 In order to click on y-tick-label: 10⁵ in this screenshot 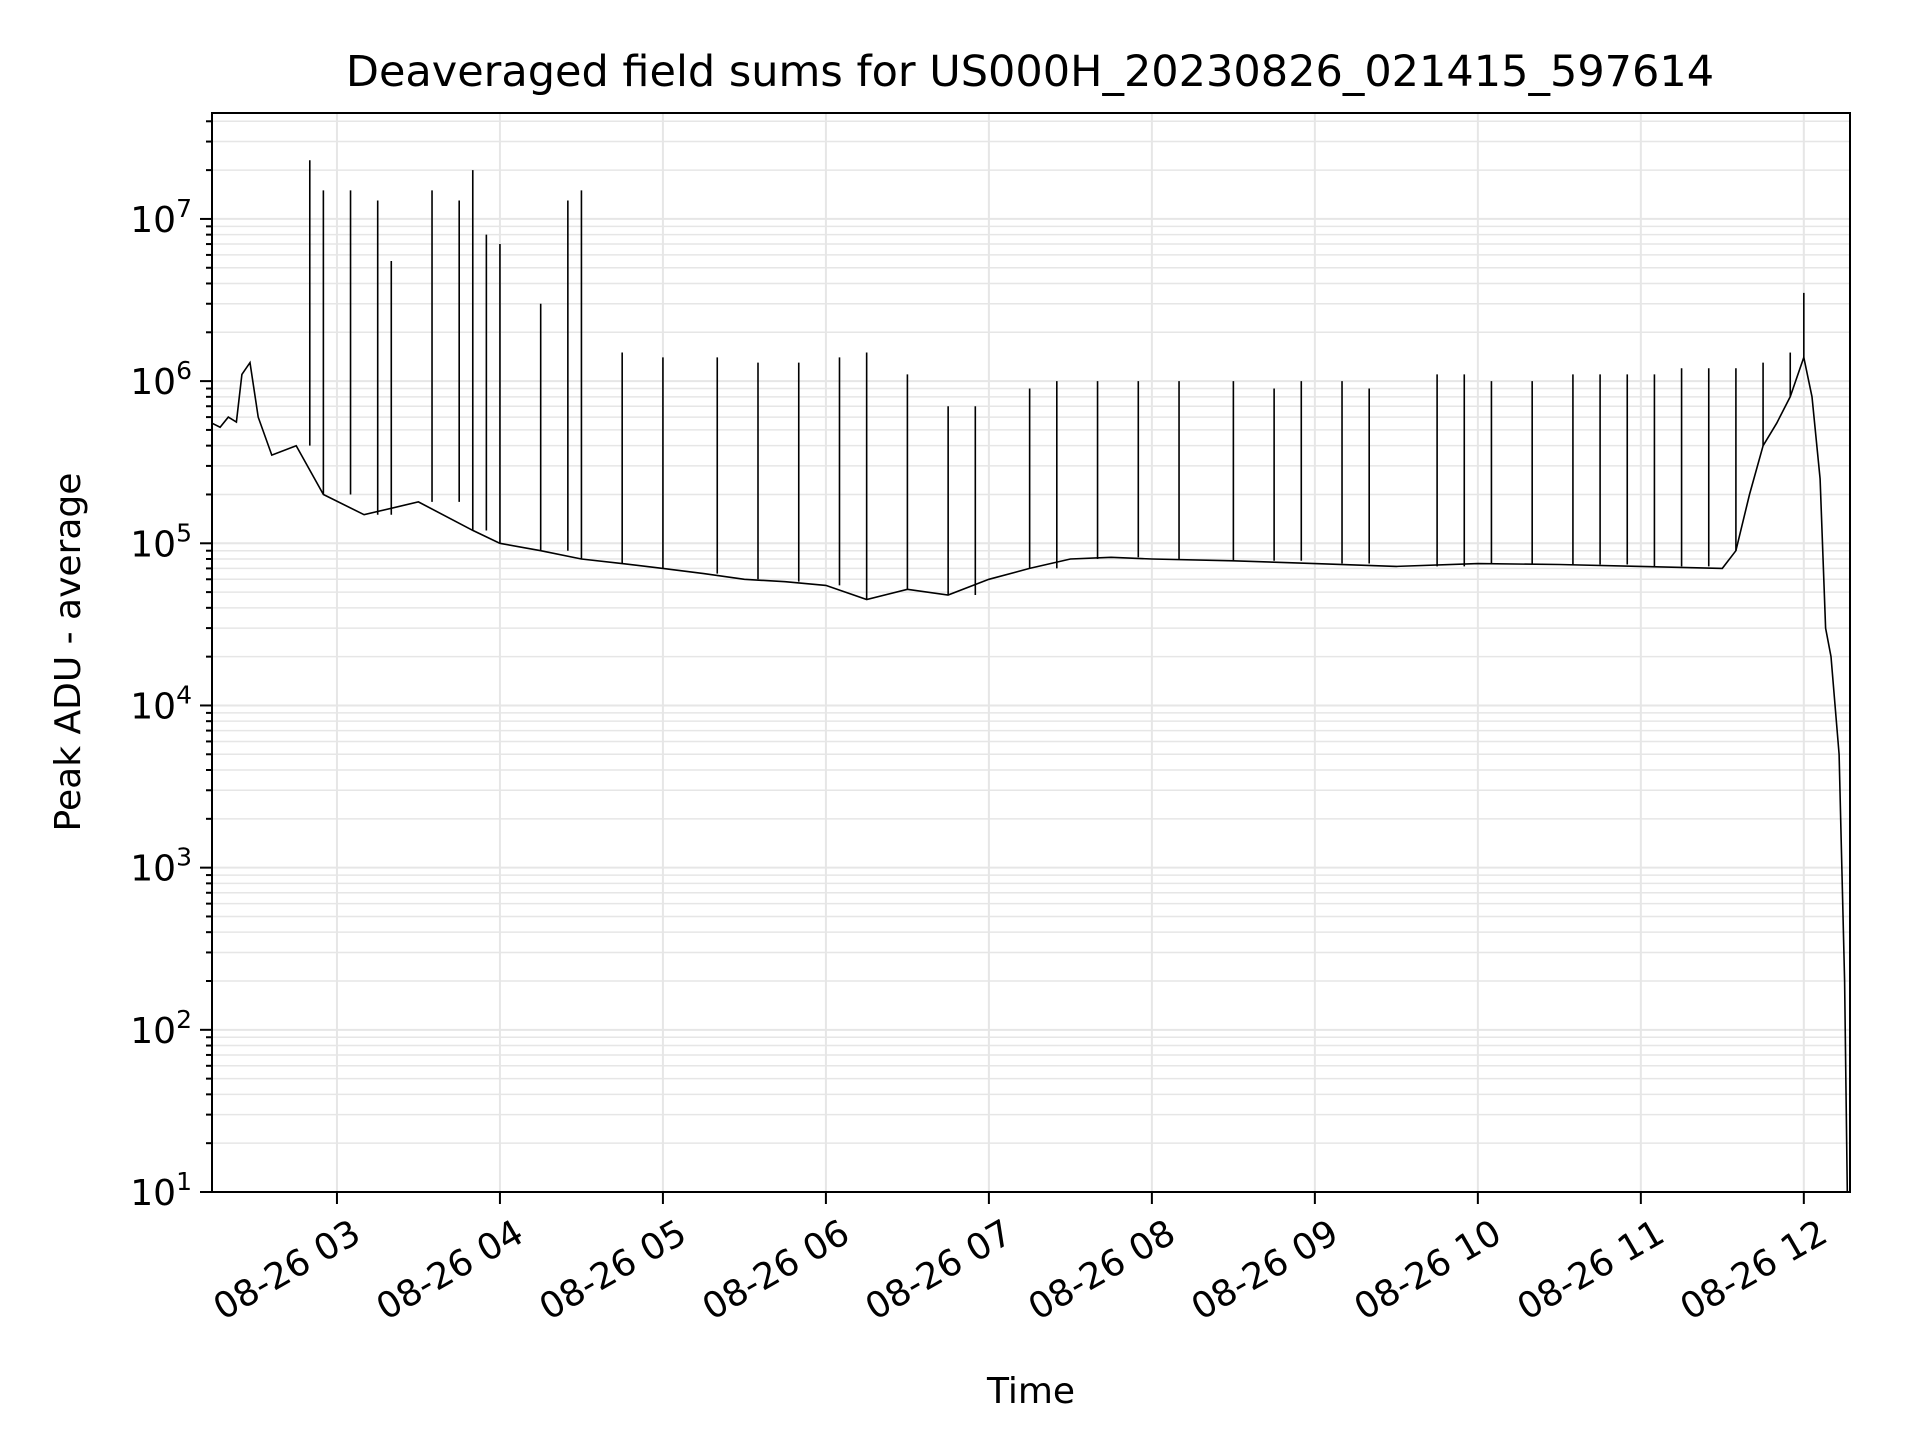, I will do `click(161, 541)`.